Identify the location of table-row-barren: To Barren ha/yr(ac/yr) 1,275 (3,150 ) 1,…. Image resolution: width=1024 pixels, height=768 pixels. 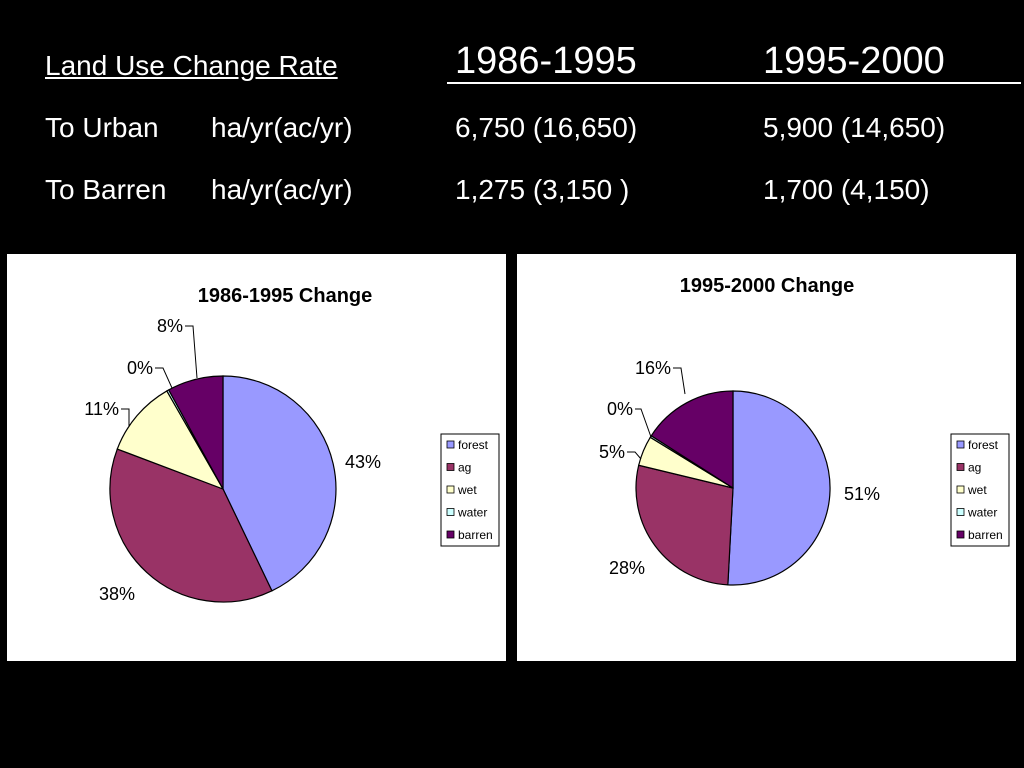
(525, 193).